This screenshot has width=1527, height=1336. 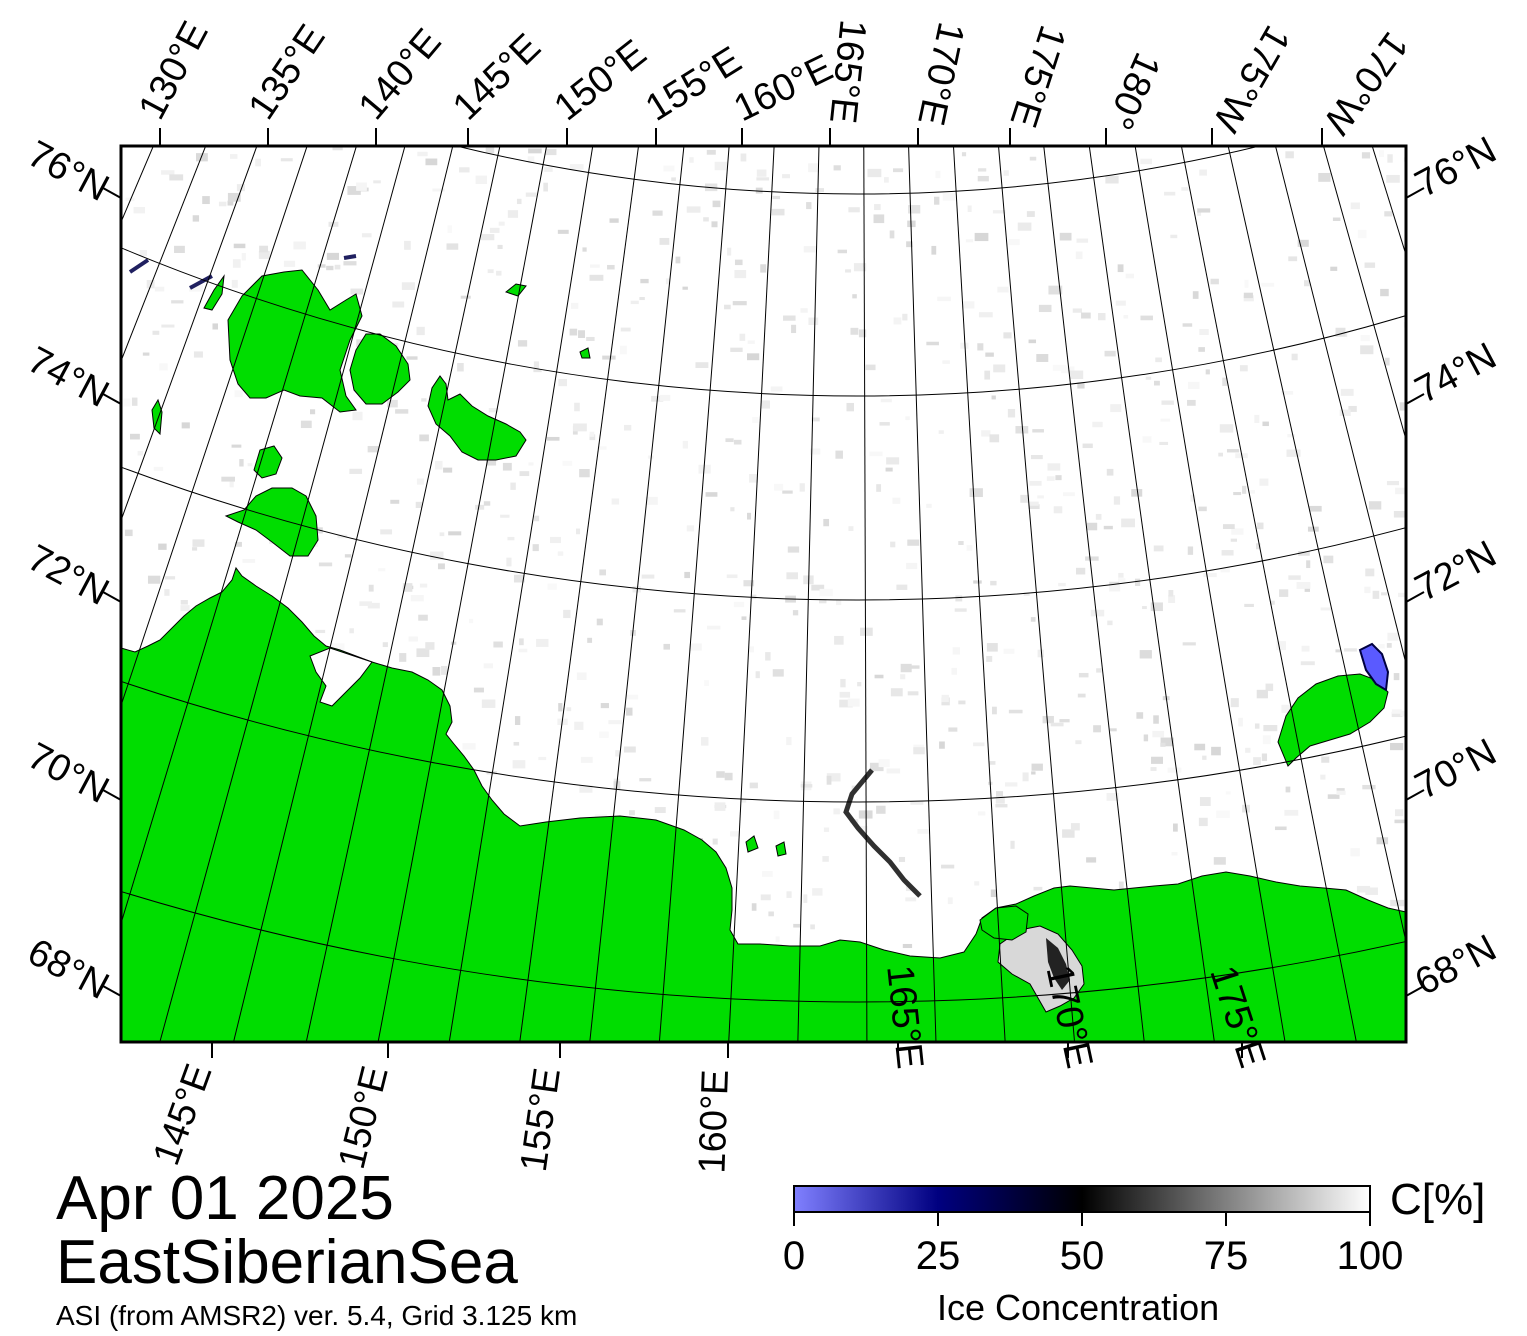 I want to click on top-longitude-label: 145°E, so click(x=497, y=77).